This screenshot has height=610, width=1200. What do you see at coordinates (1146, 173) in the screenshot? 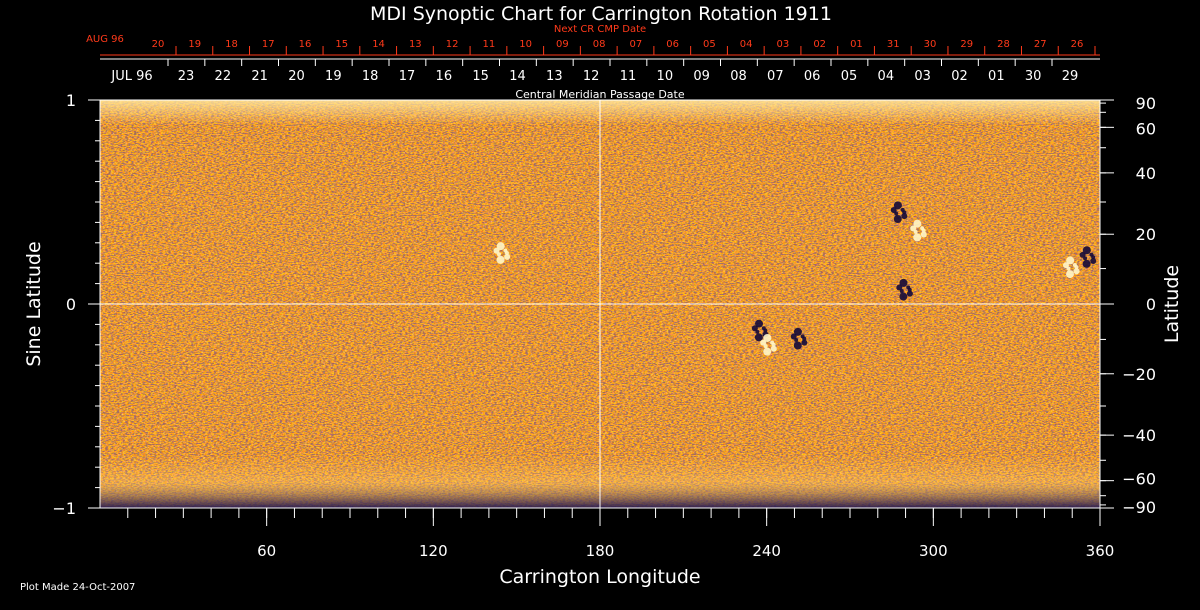
I see `y-right-tick-label: 40` at bounding box center [1146, 173].